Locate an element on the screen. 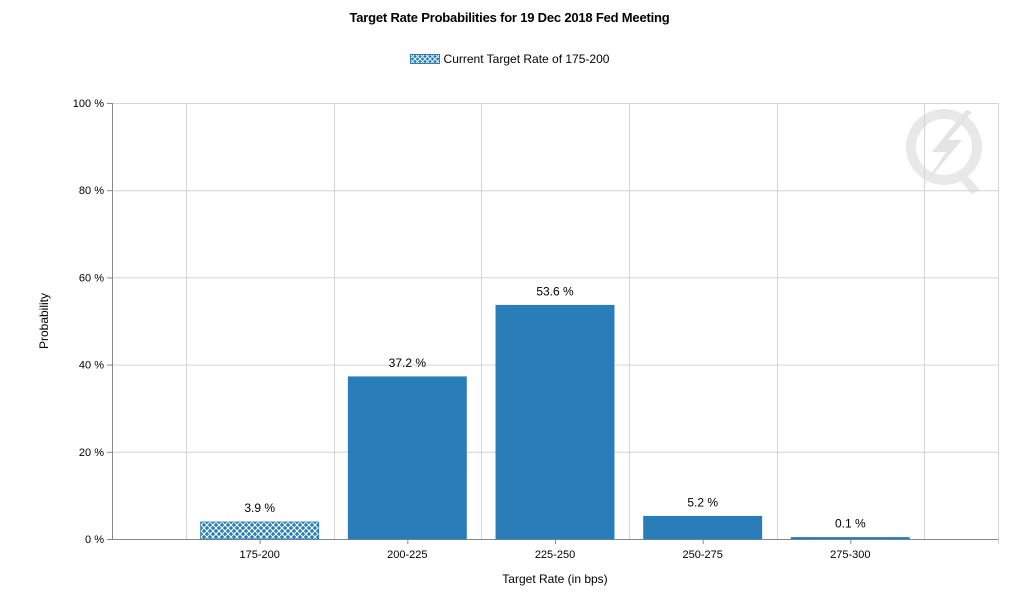 This screenshot has height=604, width=1019. x-tick-label: 275-300 is located at coordinates (850, 555).